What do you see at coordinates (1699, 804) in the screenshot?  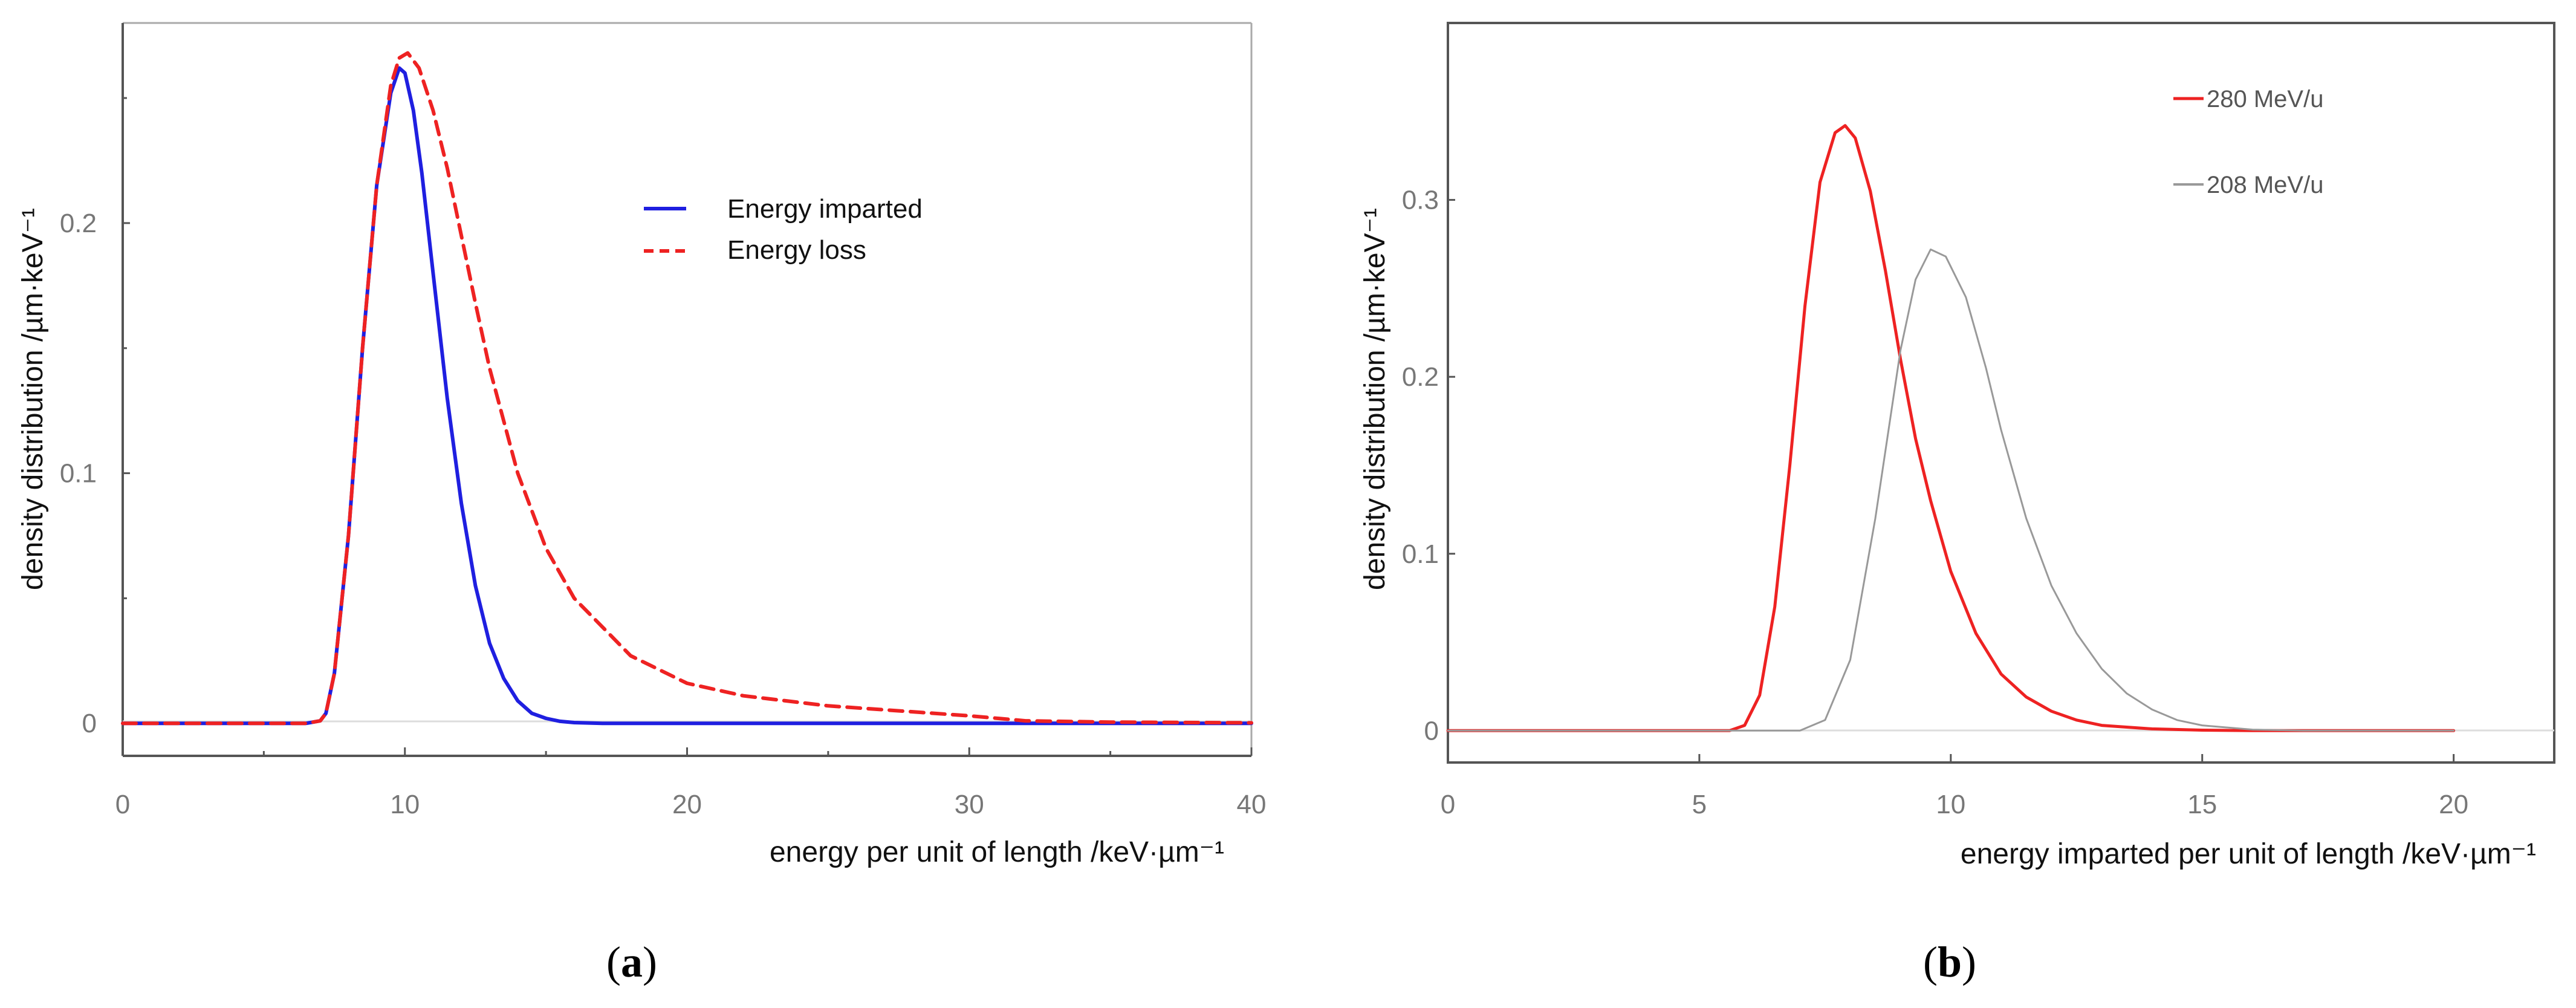 I see `x-tick-label: 5` at bounding box center [1699, 804].